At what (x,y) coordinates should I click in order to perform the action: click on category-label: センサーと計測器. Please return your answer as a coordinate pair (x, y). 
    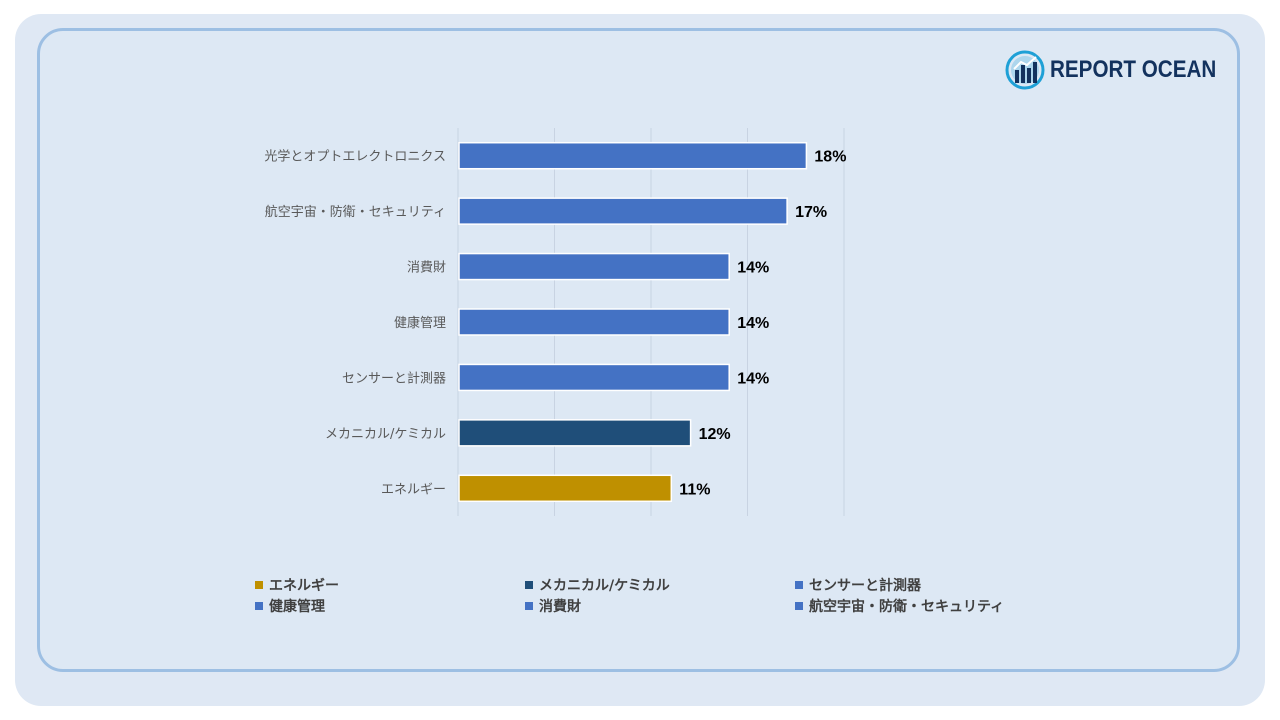
    Looking at the image, I should click on (394, 378).